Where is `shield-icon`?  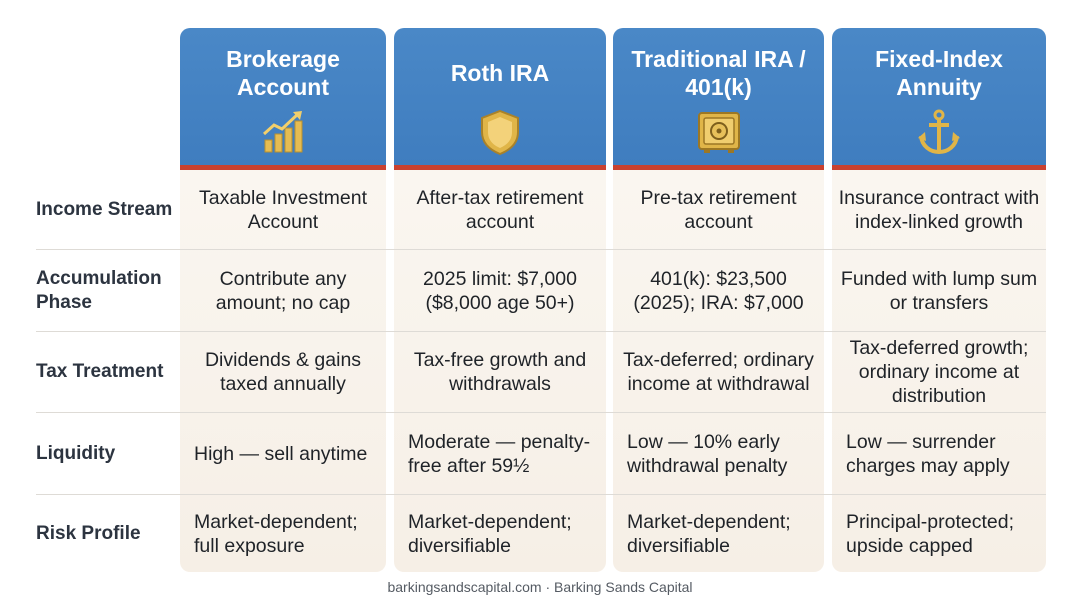
shield-icon is located at coordinates (500, 132).